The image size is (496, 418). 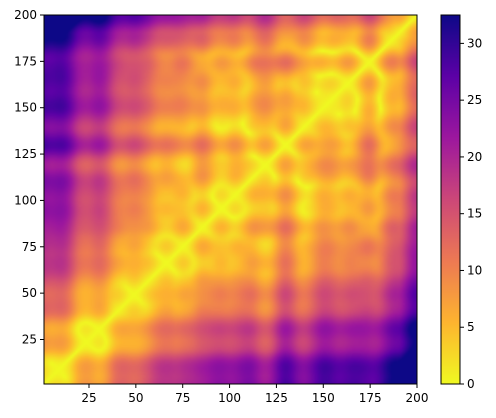 I want to click on x-tick-label: 175, so click(x=370, y=398).